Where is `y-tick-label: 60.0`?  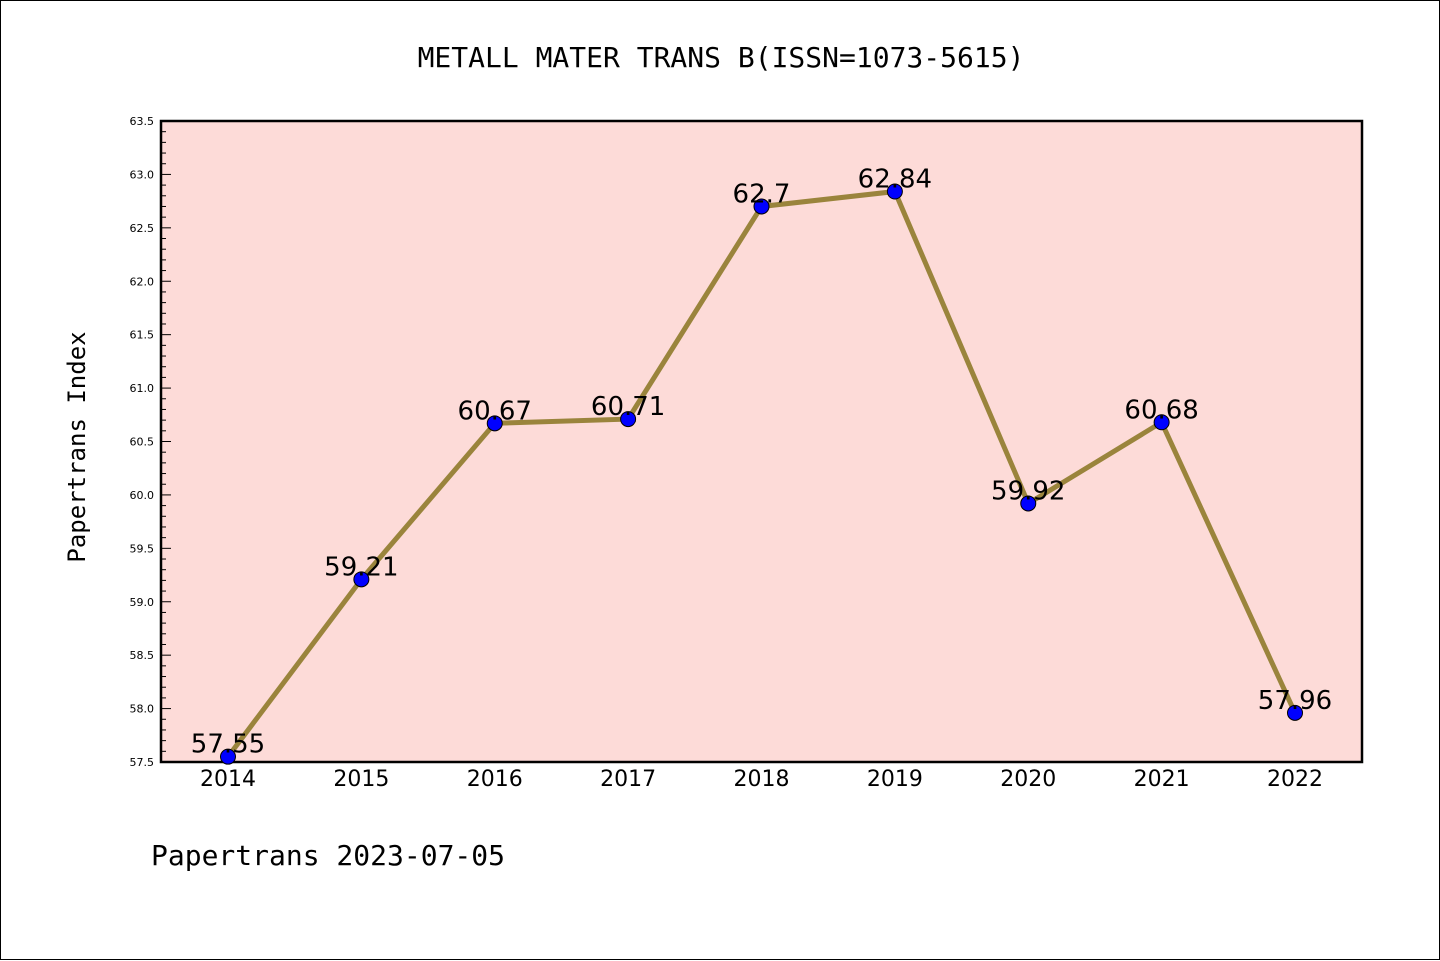 y-tick-label: 60.0 is located at coordinates (142, 495).